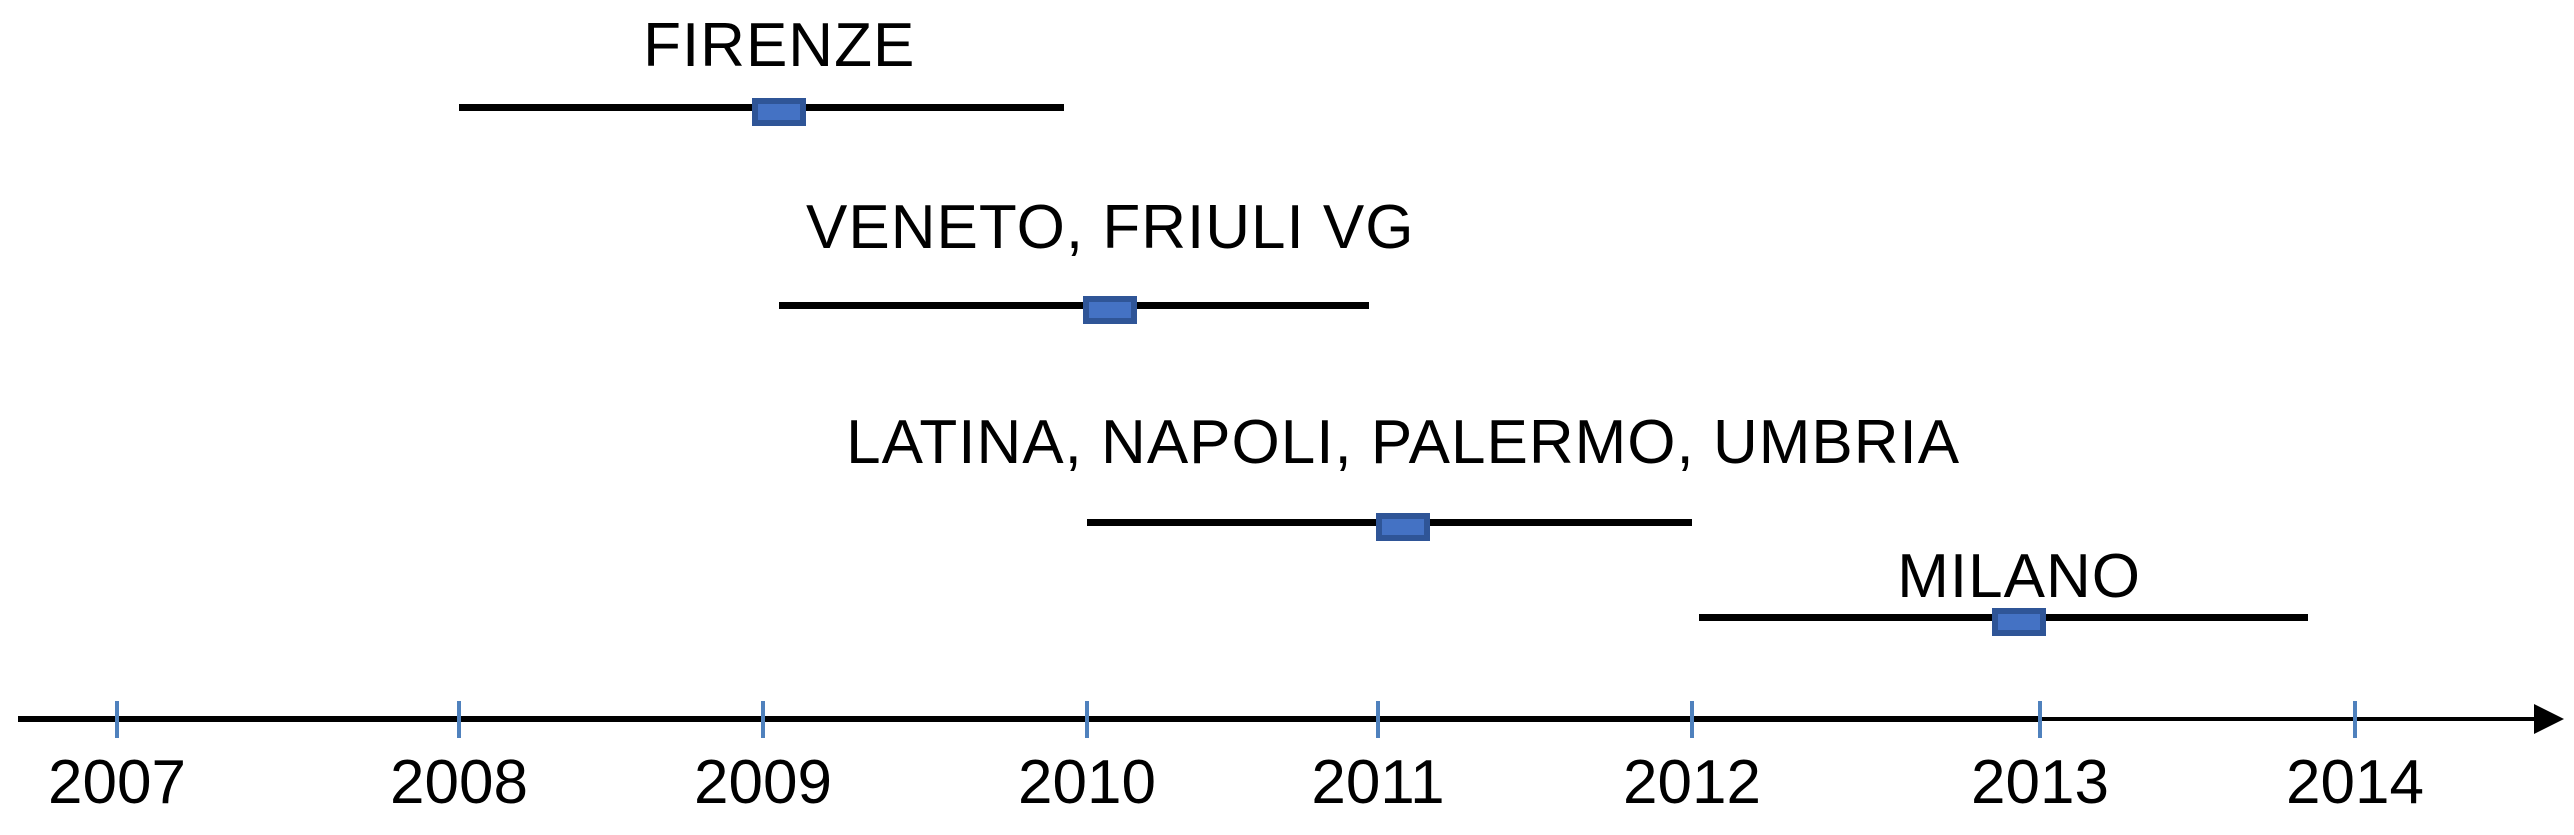 Image resolution: width=2574 pixels, height=835 pixels. What do you see at coordinates (1378, 782) in the screenshot?
I see `axis-tick-label: 2011` at bounding box center [1378, 782].